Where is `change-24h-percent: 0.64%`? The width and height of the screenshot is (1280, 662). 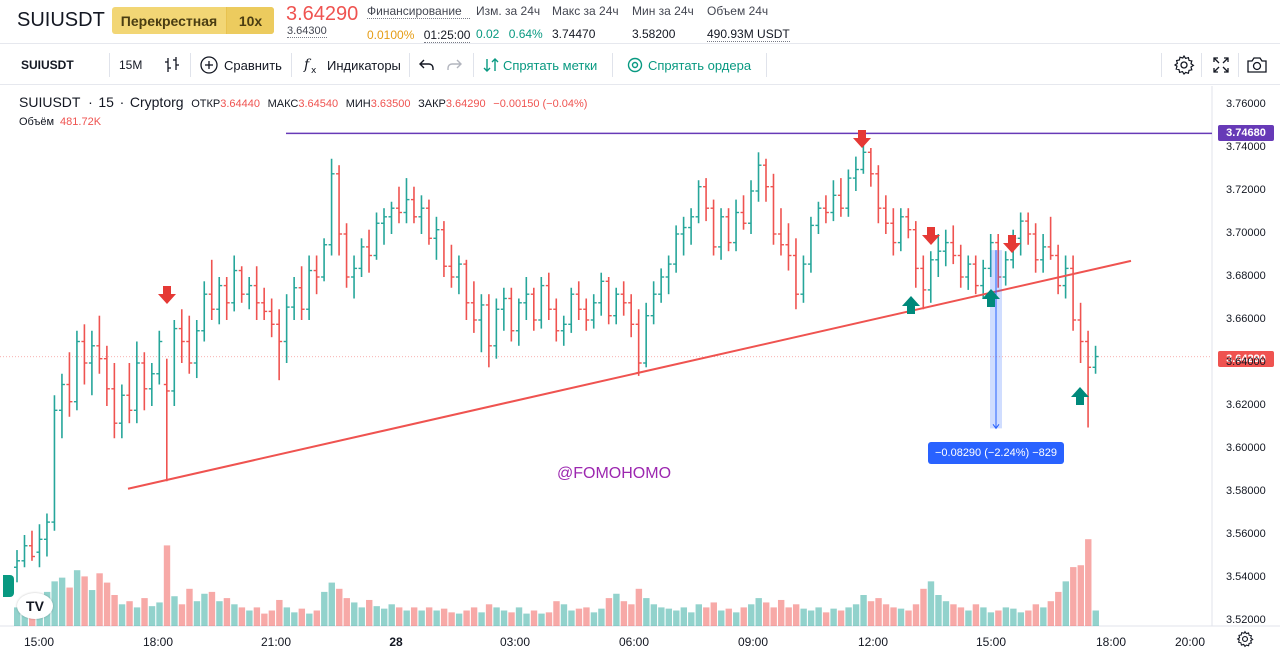
change-24h-percent: 0.64% is located at coordinates (525, 34).